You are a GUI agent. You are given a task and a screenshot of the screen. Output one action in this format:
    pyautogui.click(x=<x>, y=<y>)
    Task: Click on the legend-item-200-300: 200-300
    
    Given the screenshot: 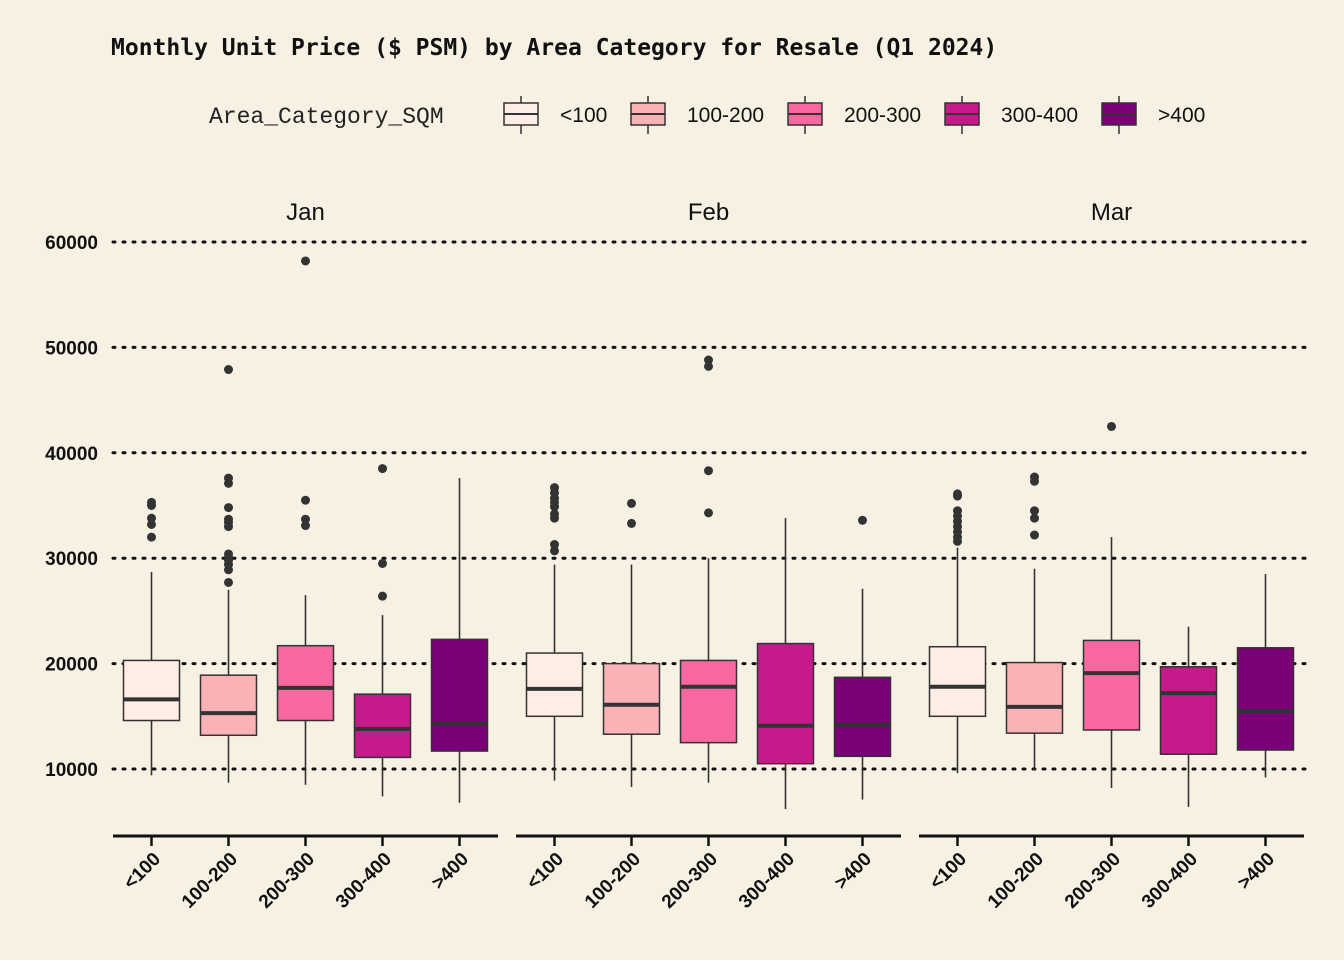 What is the action you would take?
    pyautogui.click(x=854, y=115)
    